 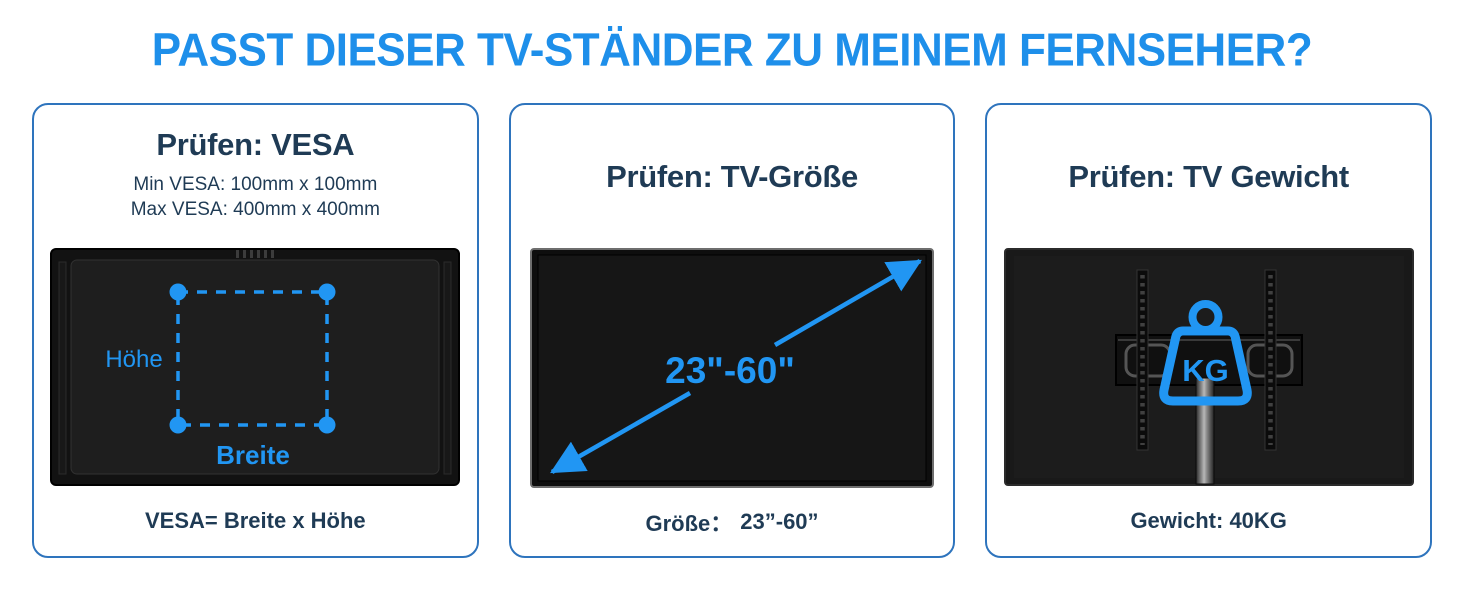 What do you see at coordinates (447, 368) in the screenshot?
I see `tv-back-right-strip` at bounding box center [447, 368].